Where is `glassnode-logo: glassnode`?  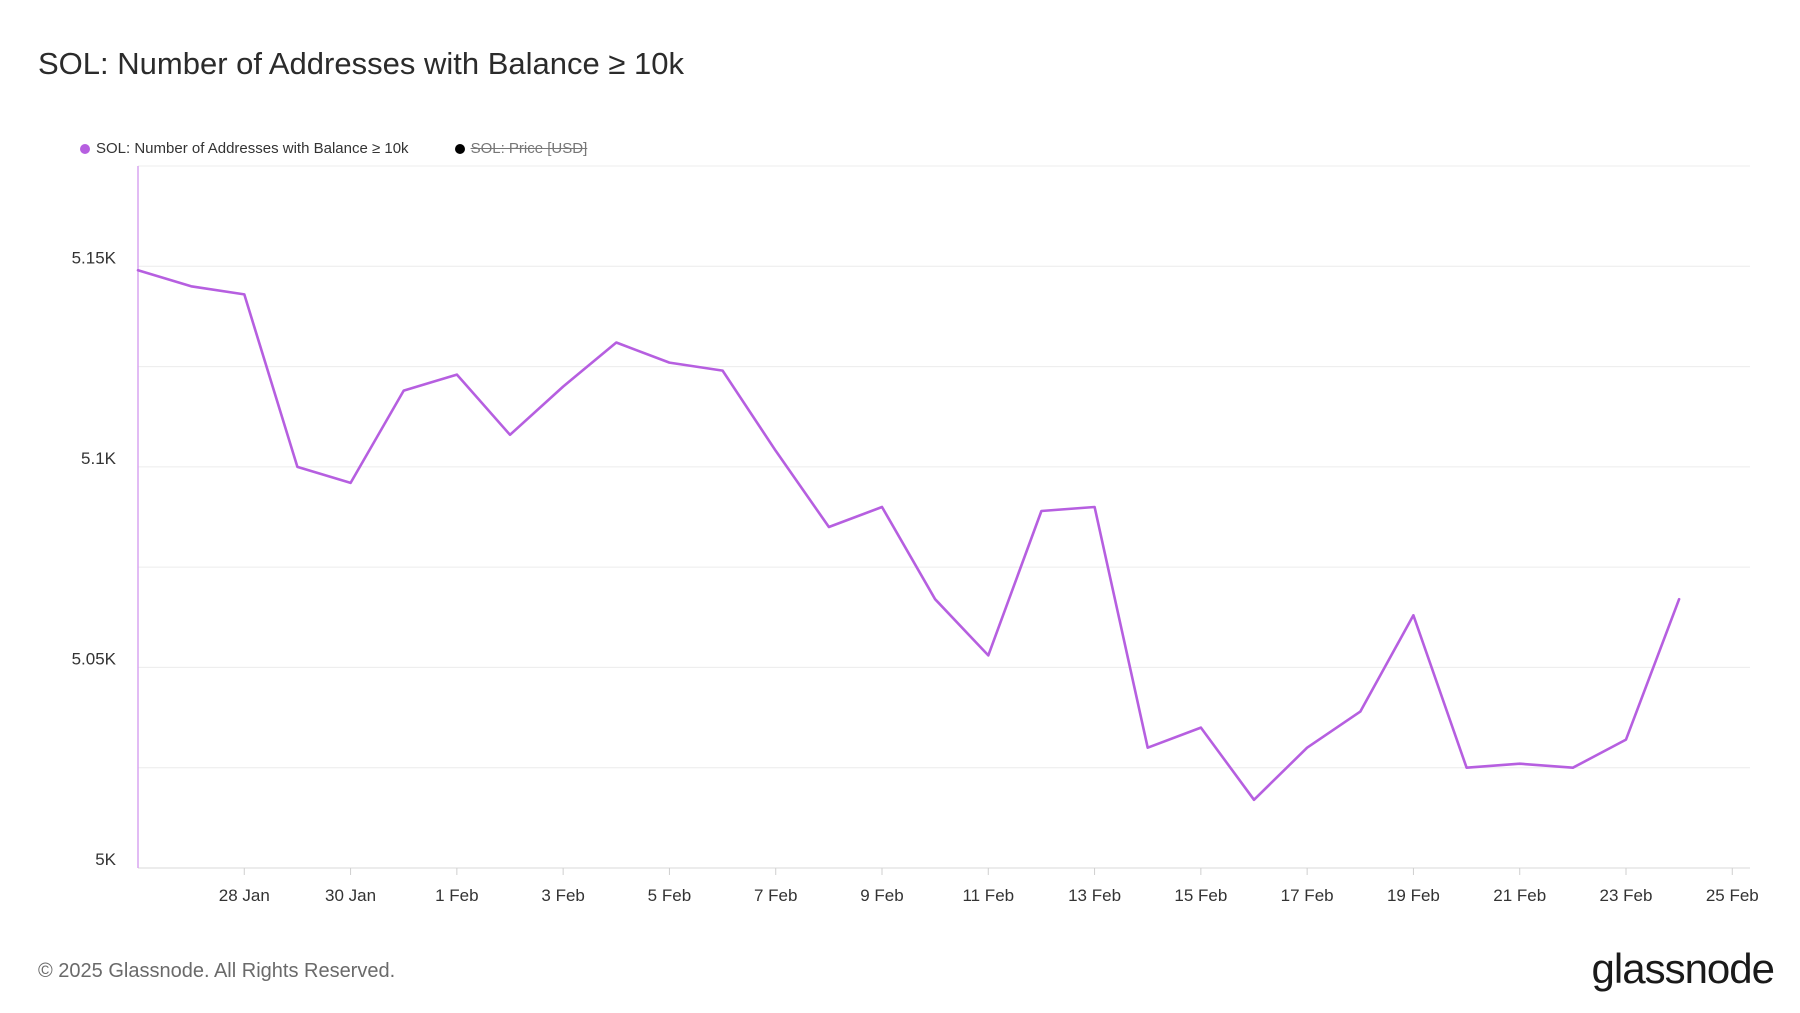 glassnode-logo: glassnode is located at coordinates (1683, 968).